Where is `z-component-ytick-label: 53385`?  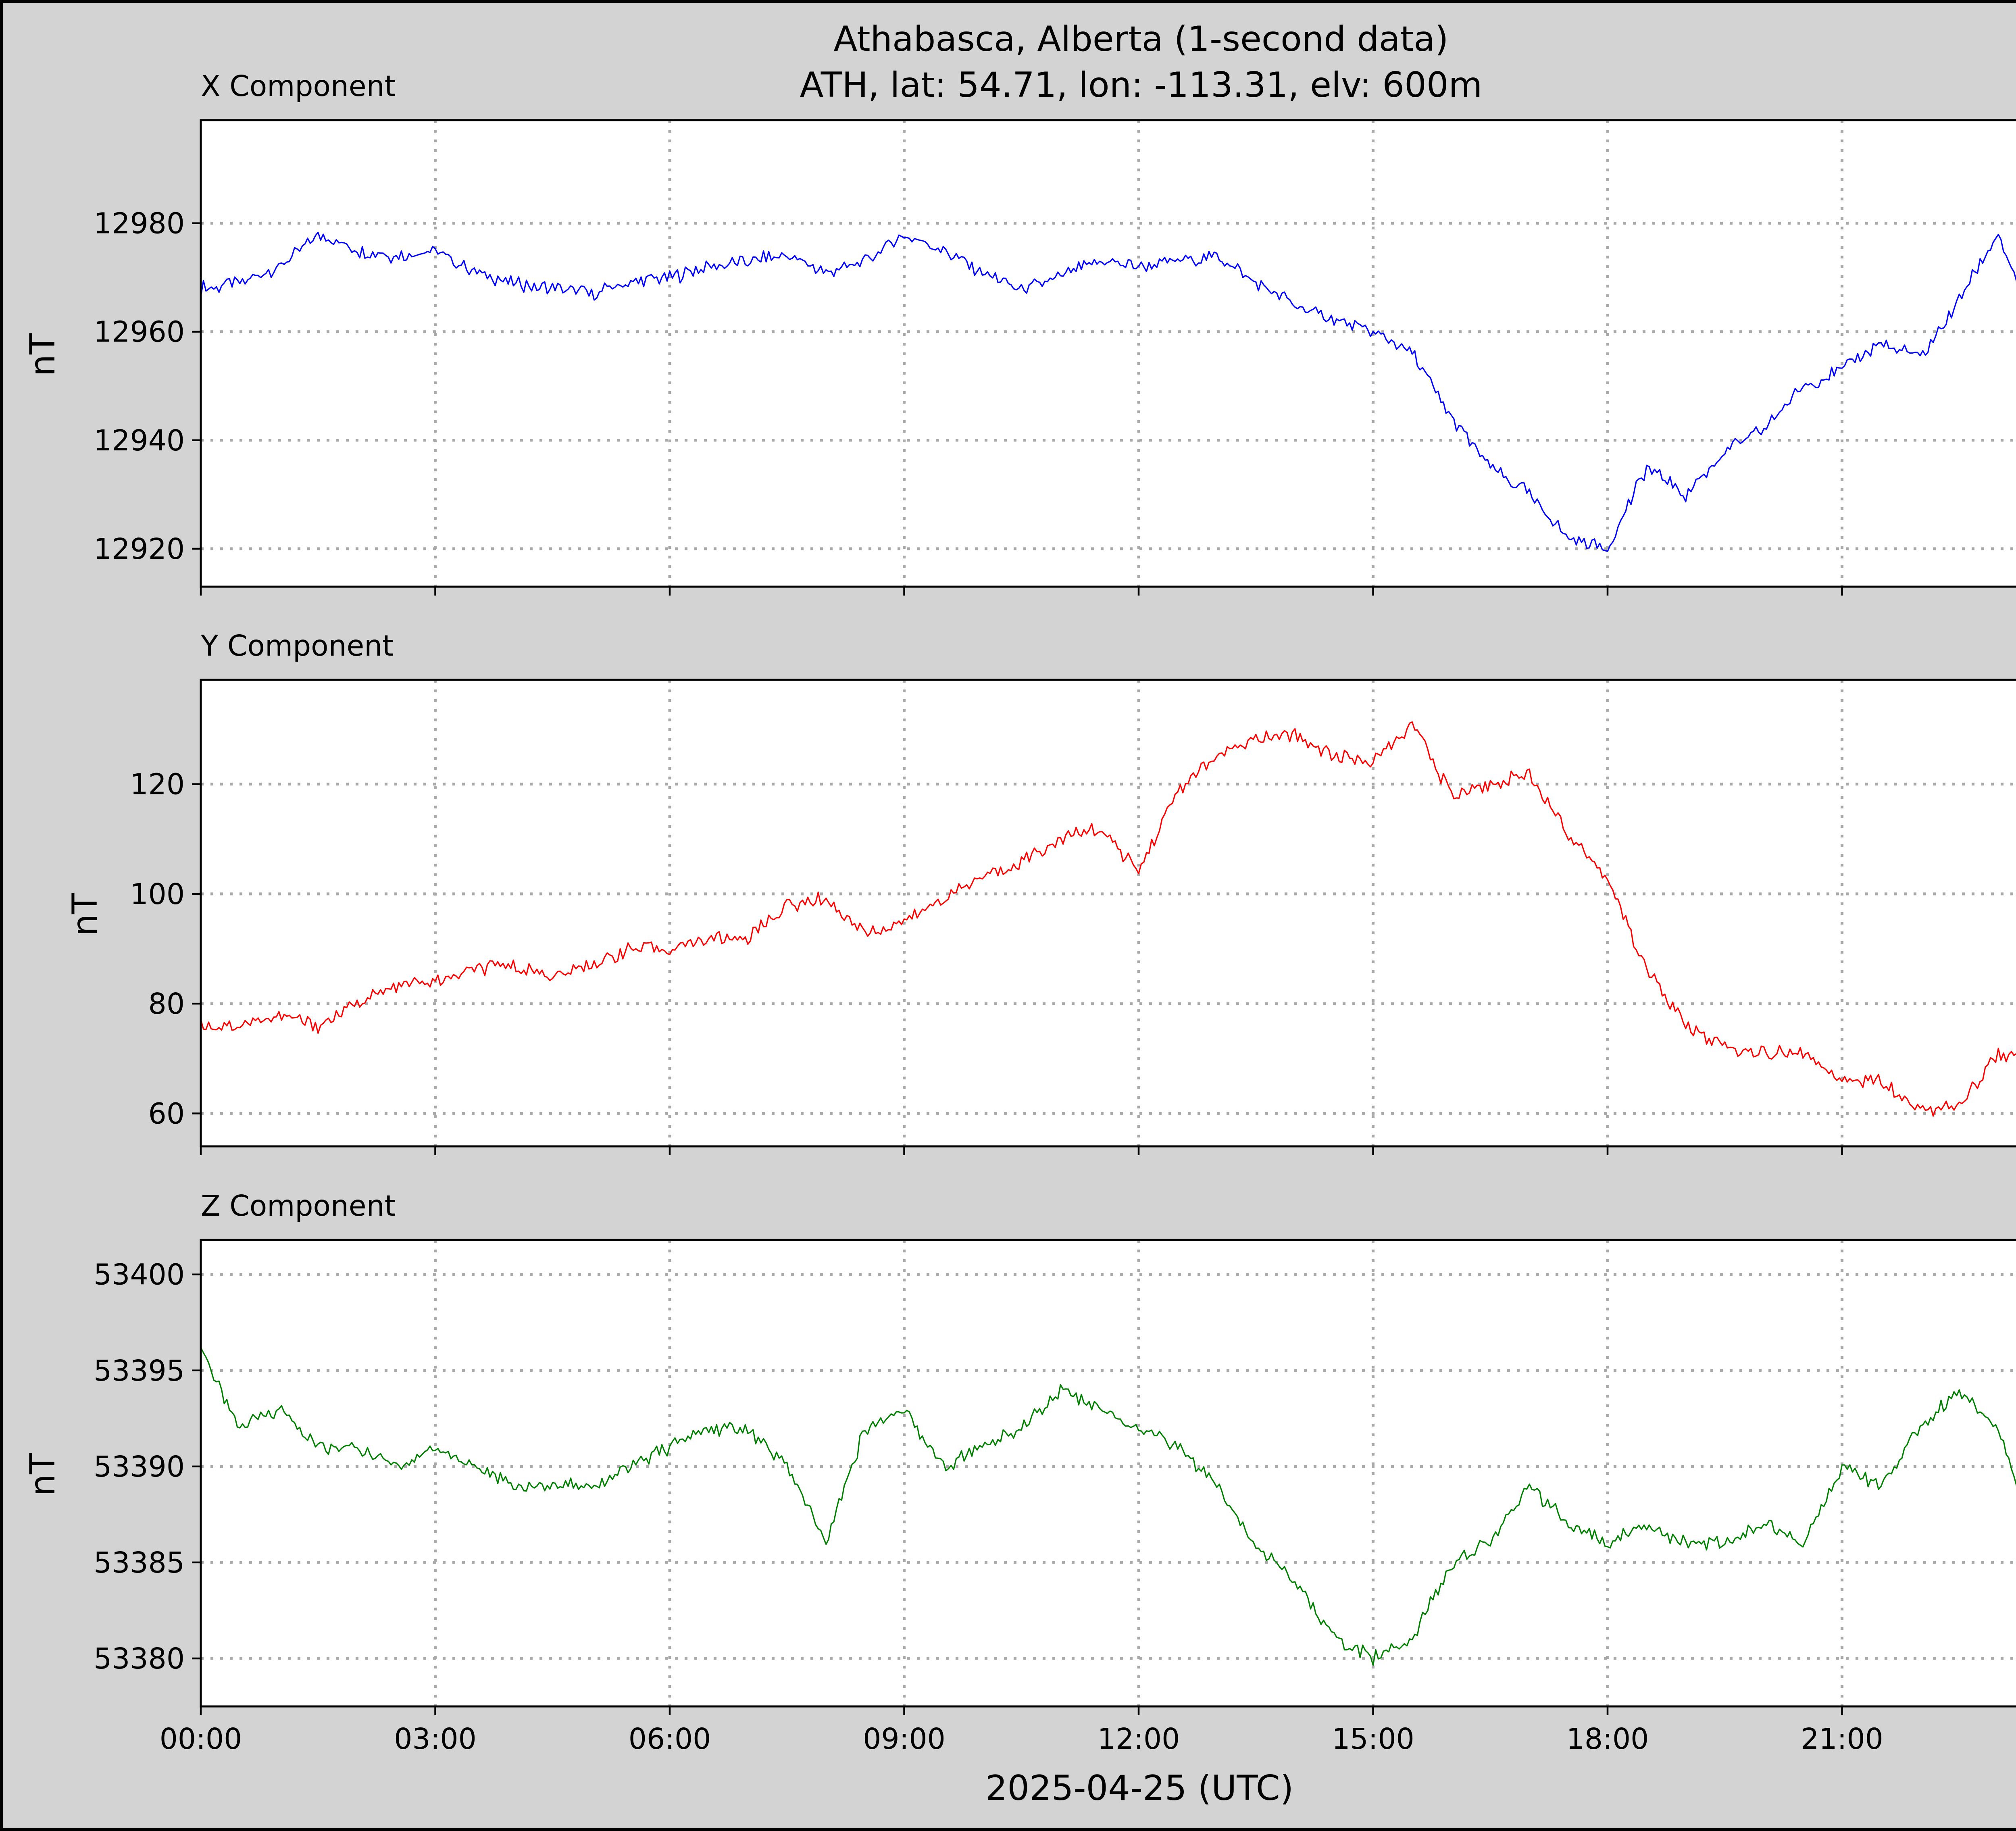
z-component-ytick-label: 53385 is located at coordinates (139, 1562).